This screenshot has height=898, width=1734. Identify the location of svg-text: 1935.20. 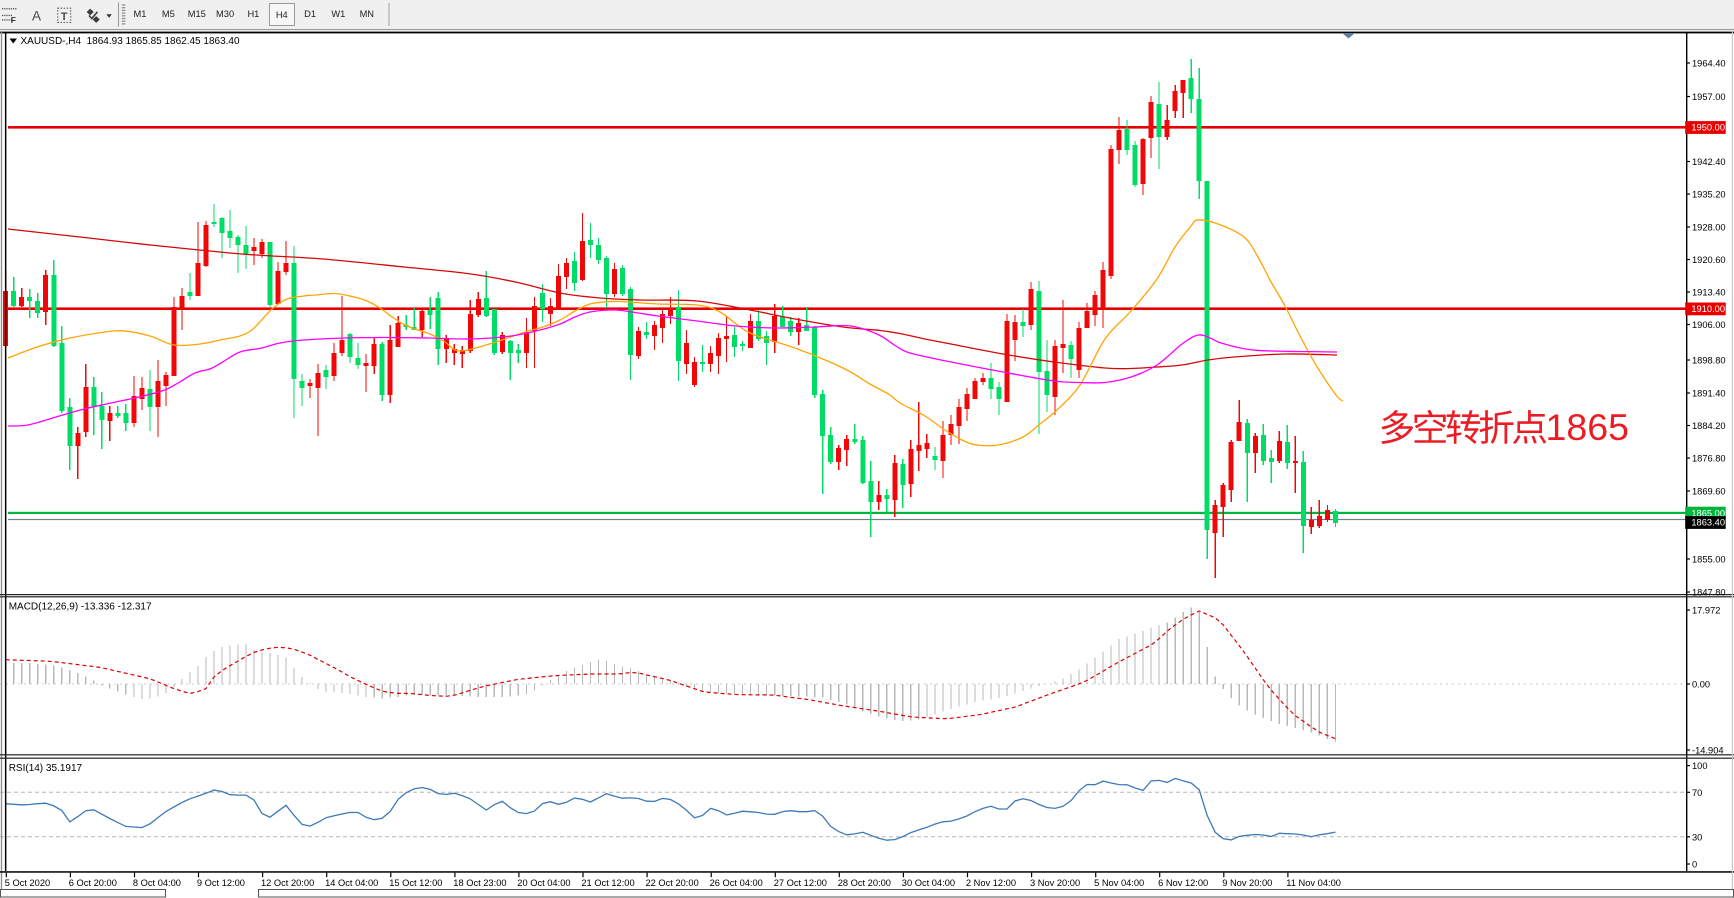
(1709, 195).